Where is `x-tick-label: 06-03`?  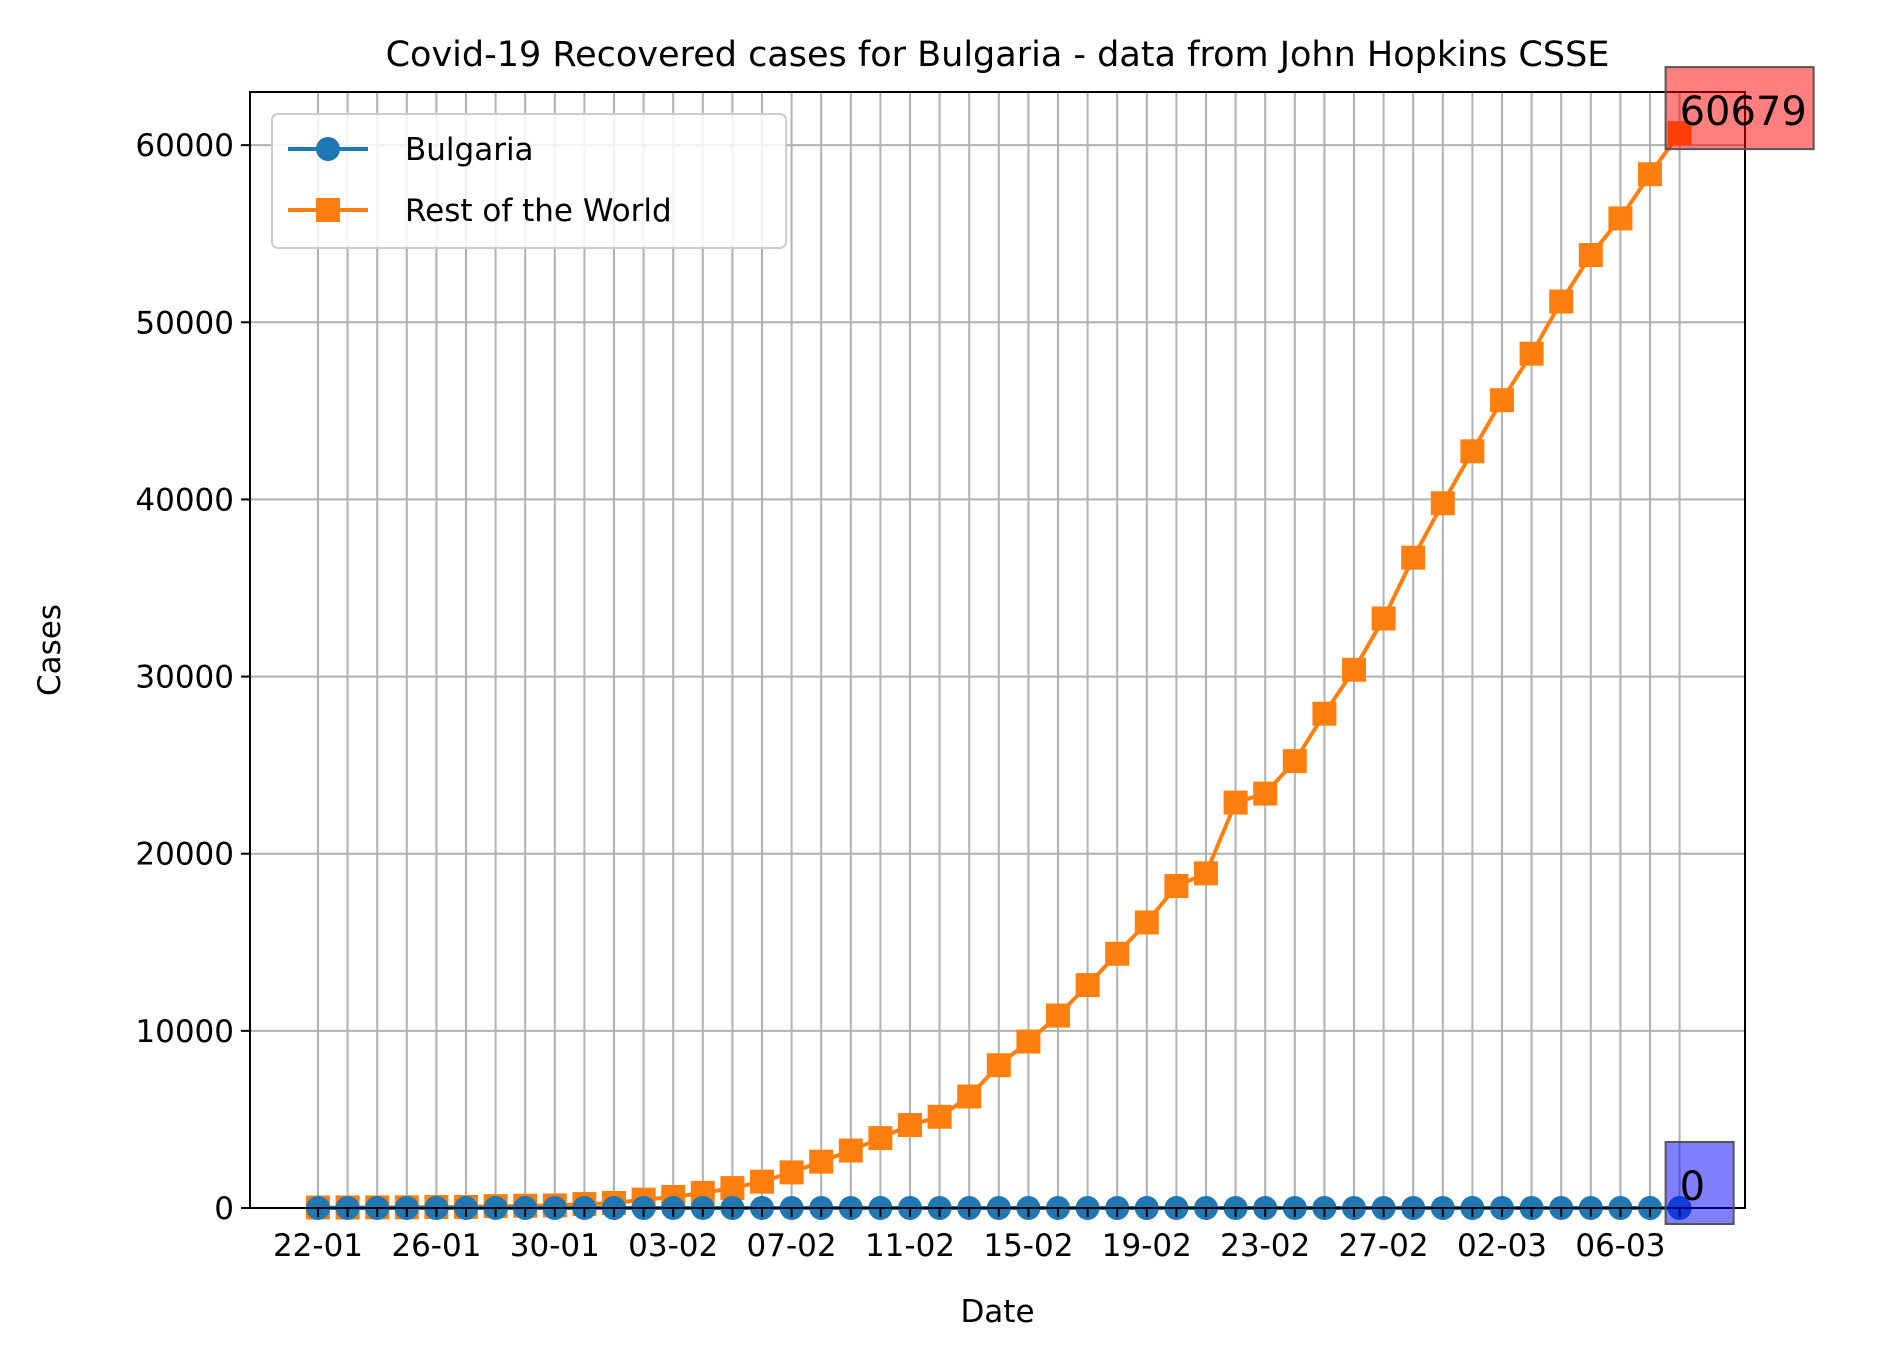 x-tick-label: 06-03 is located at coordinates (1620, 1246).